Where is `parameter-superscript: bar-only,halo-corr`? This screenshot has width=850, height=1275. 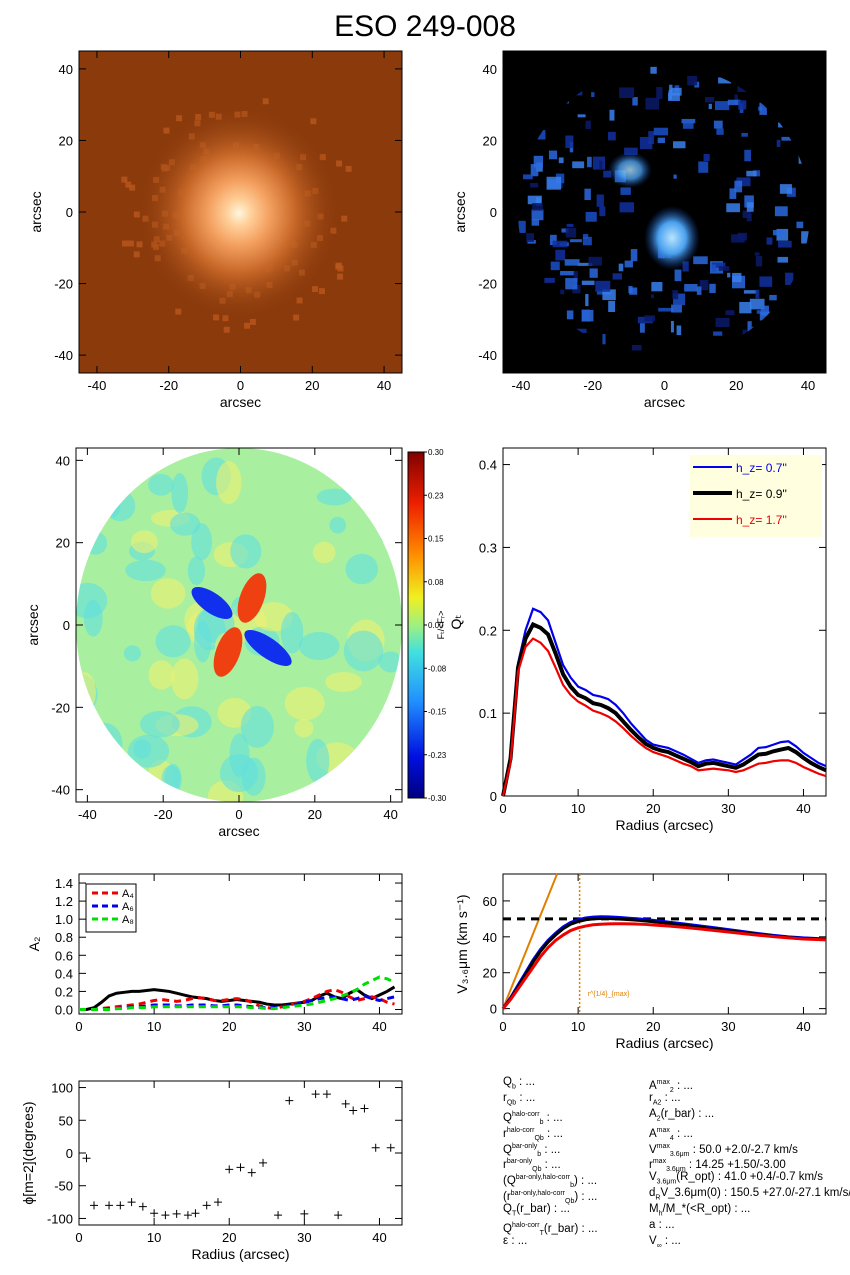 parameter-superscript: bar-only,halo-corr is located at coordinates (538, 1194).